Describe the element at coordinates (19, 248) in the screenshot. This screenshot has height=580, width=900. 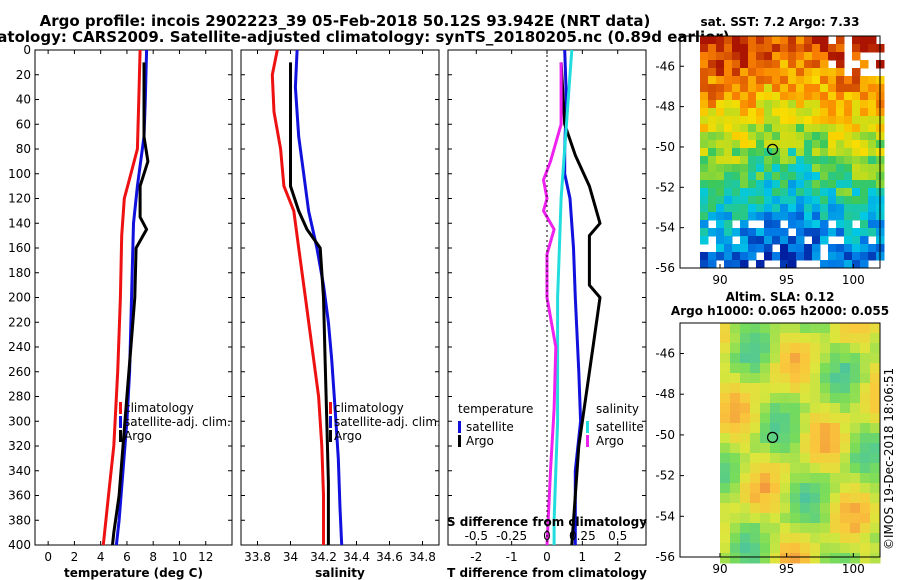
I see `y-tick-label: 160` at that location.